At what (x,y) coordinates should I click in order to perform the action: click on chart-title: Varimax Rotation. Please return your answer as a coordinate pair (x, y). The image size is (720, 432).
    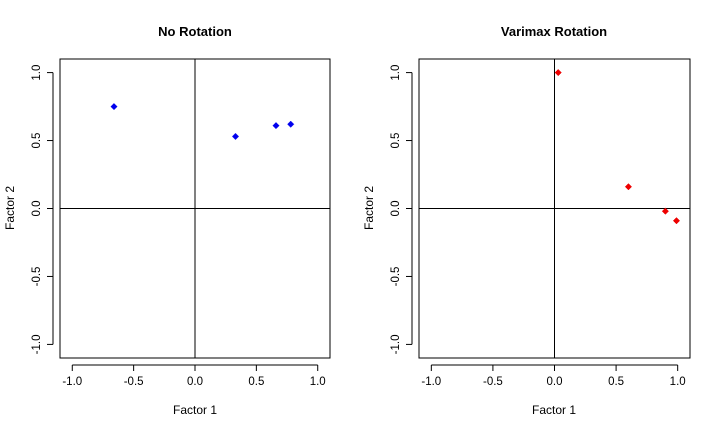
    Looking at the image, I should click on (554, 31).